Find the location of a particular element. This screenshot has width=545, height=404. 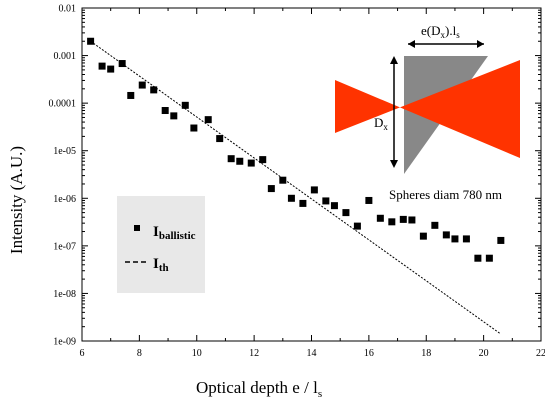

y-axis-label: Intensity (A.U.) is located at coordinates (16, 200).